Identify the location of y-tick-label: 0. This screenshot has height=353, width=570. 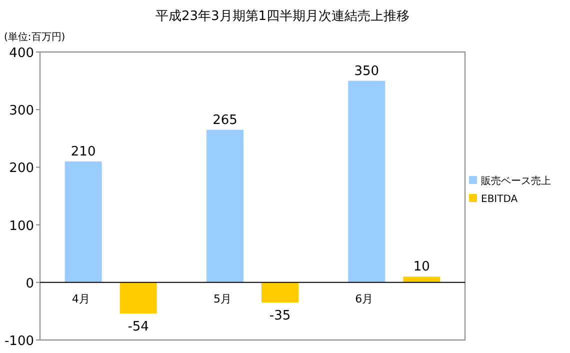
(30, 284).